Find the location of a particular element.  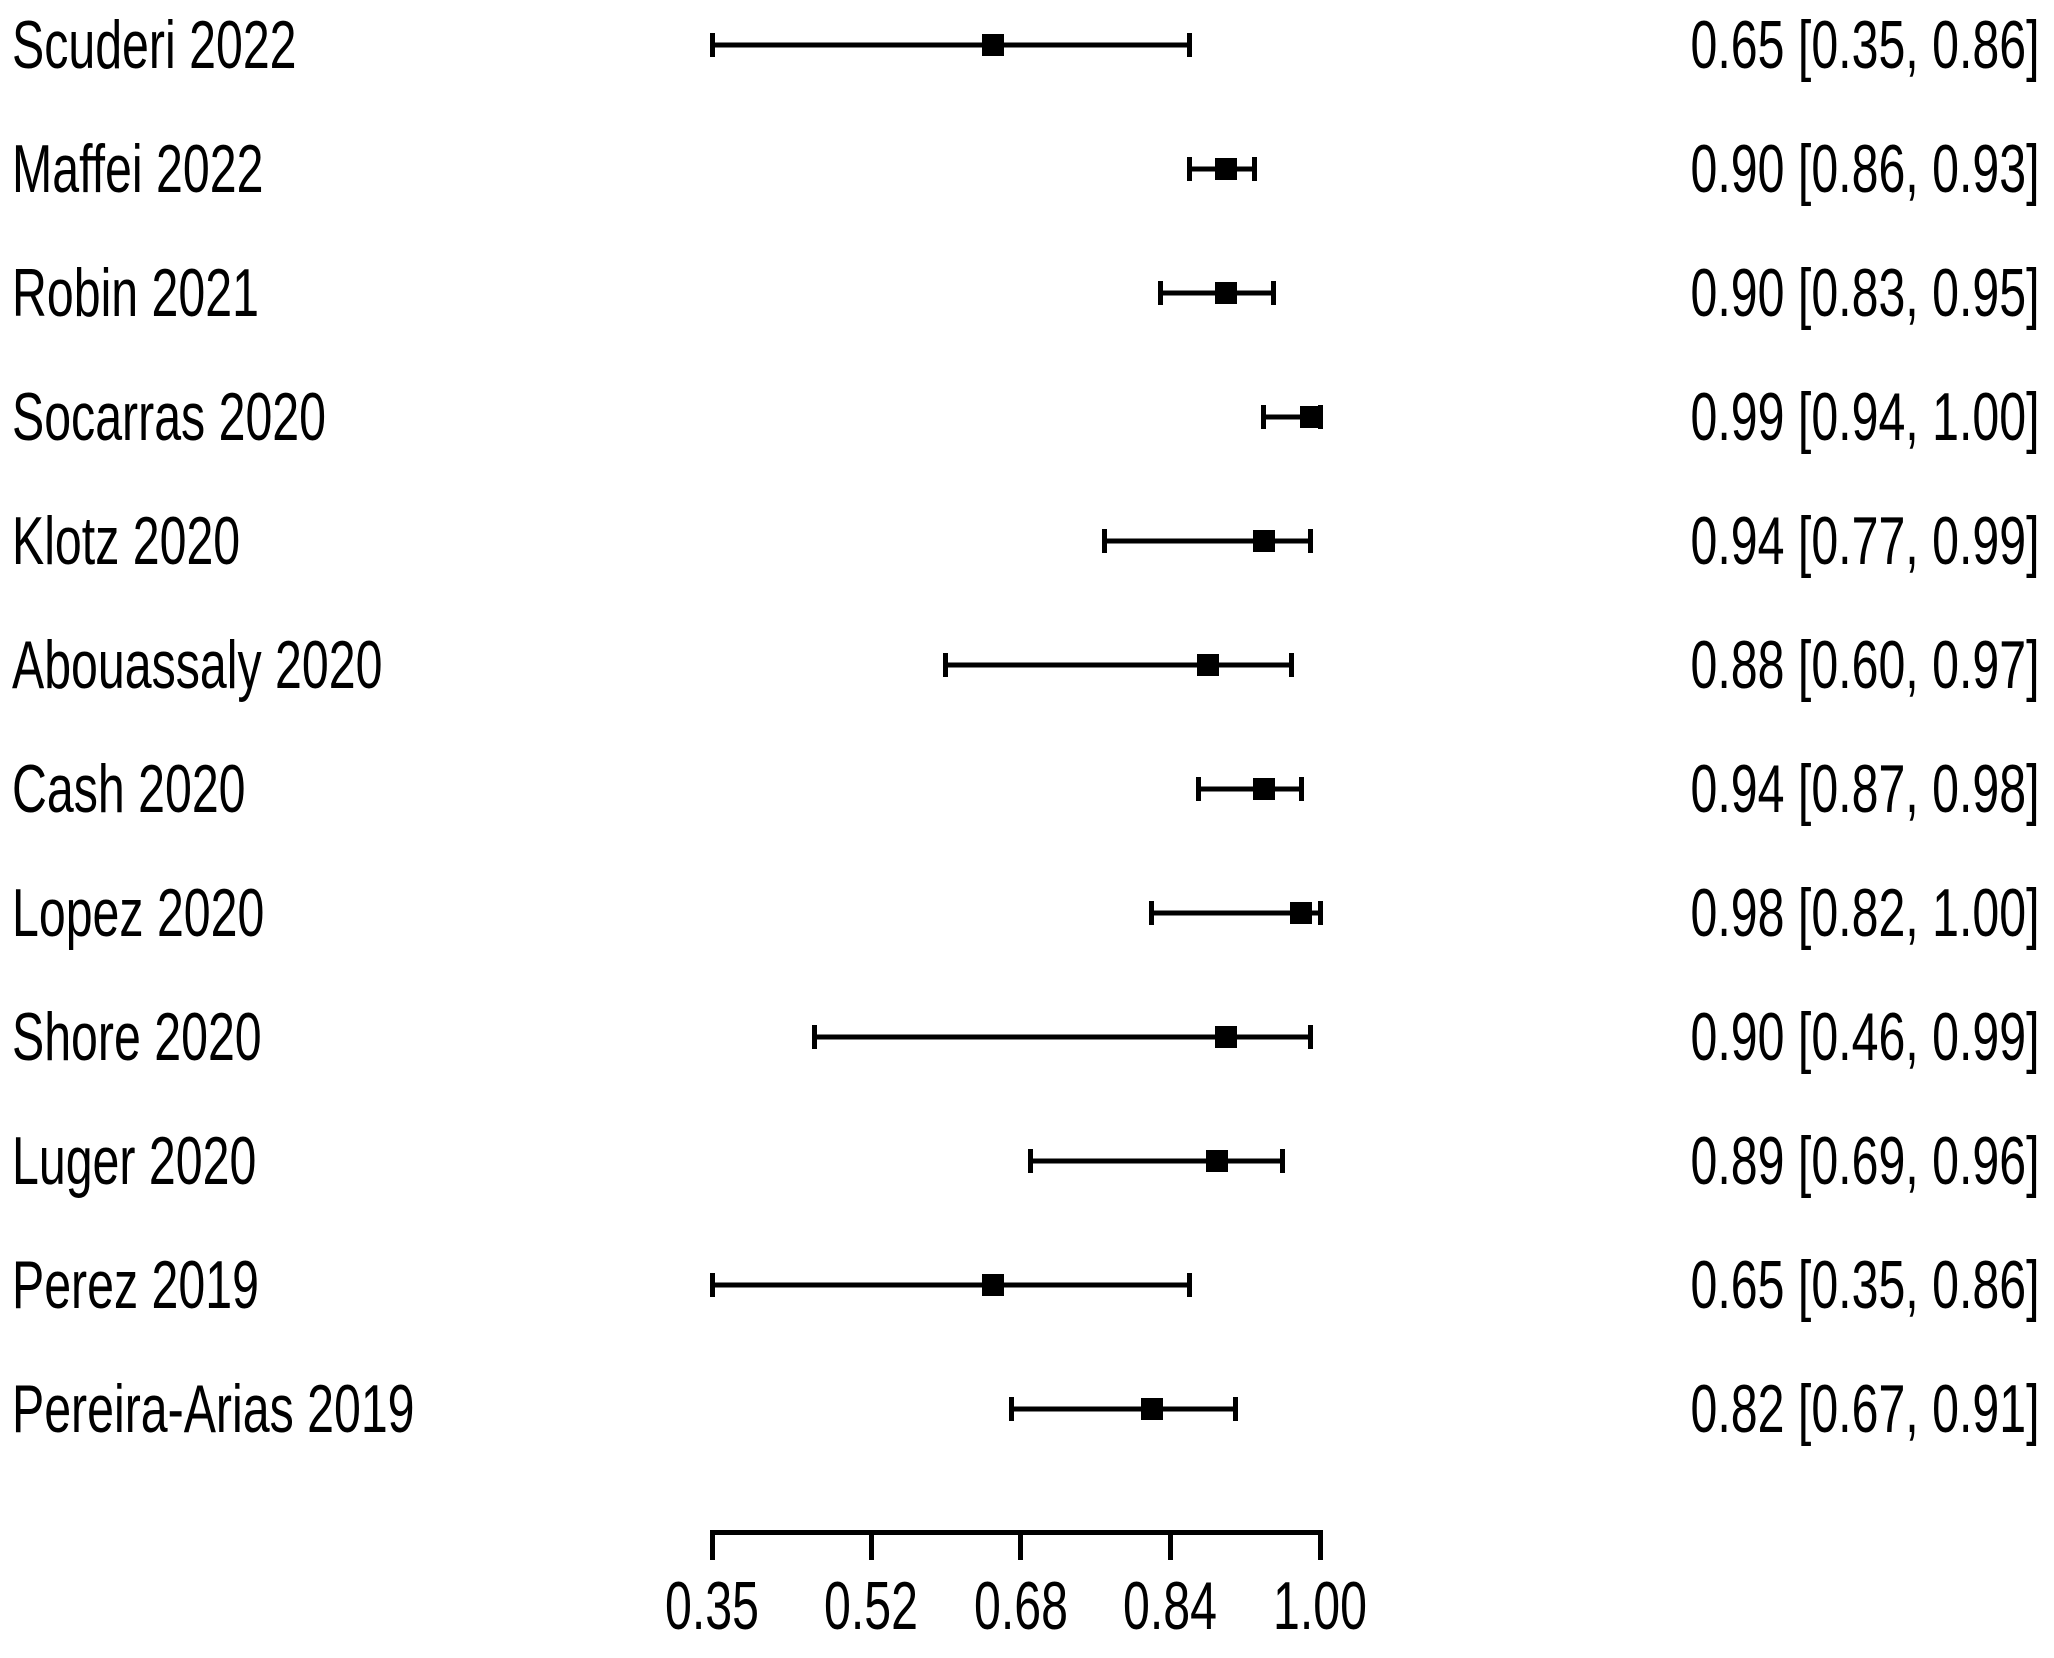

study-label: Cash 2020 is located at coordinates (129, 789).